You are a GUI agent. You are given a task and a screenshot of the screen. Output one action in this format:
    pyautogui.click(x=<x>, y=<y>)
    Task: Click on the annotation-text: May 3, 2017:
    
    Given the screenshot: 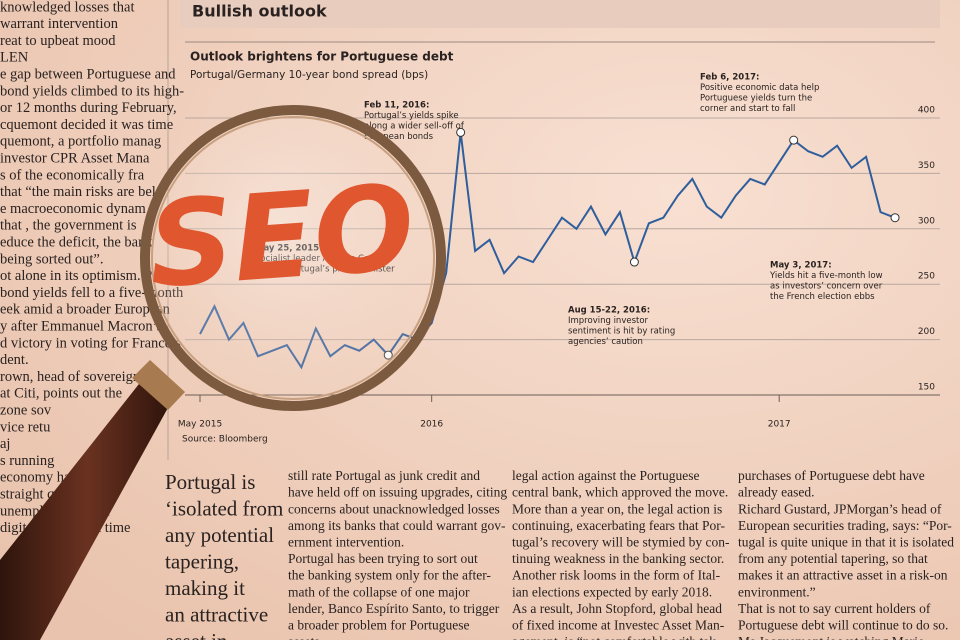 What is the action you would take?
    pyautogui.click(x=801, y=266)
    